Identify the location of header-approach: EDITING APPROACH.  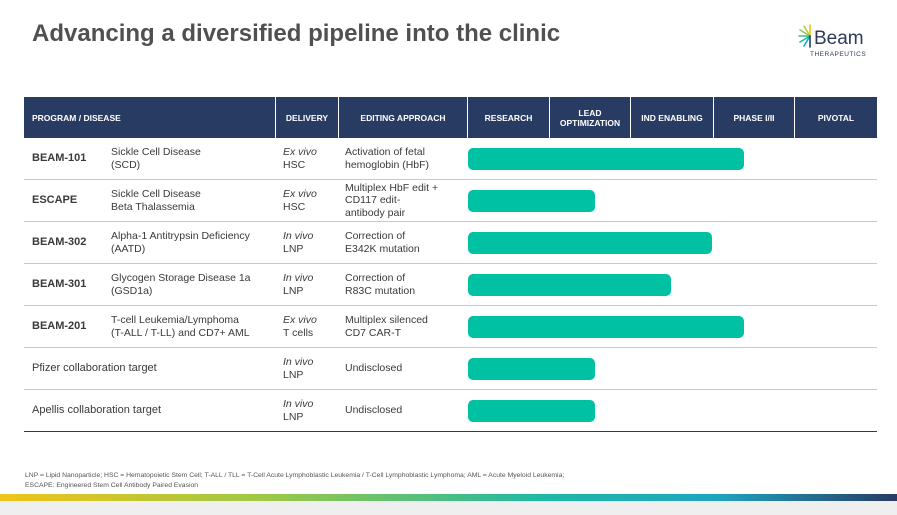
(403, 117).